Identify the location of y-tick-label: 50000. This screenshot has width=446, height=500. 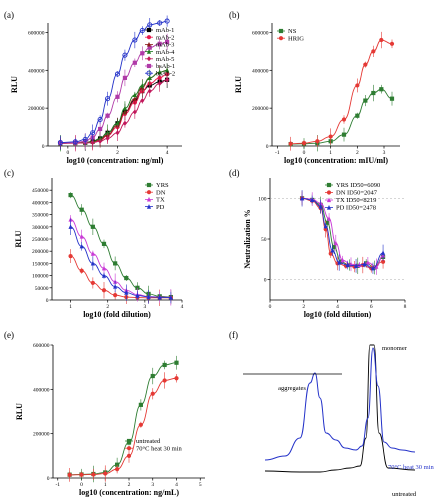
(42, 289).